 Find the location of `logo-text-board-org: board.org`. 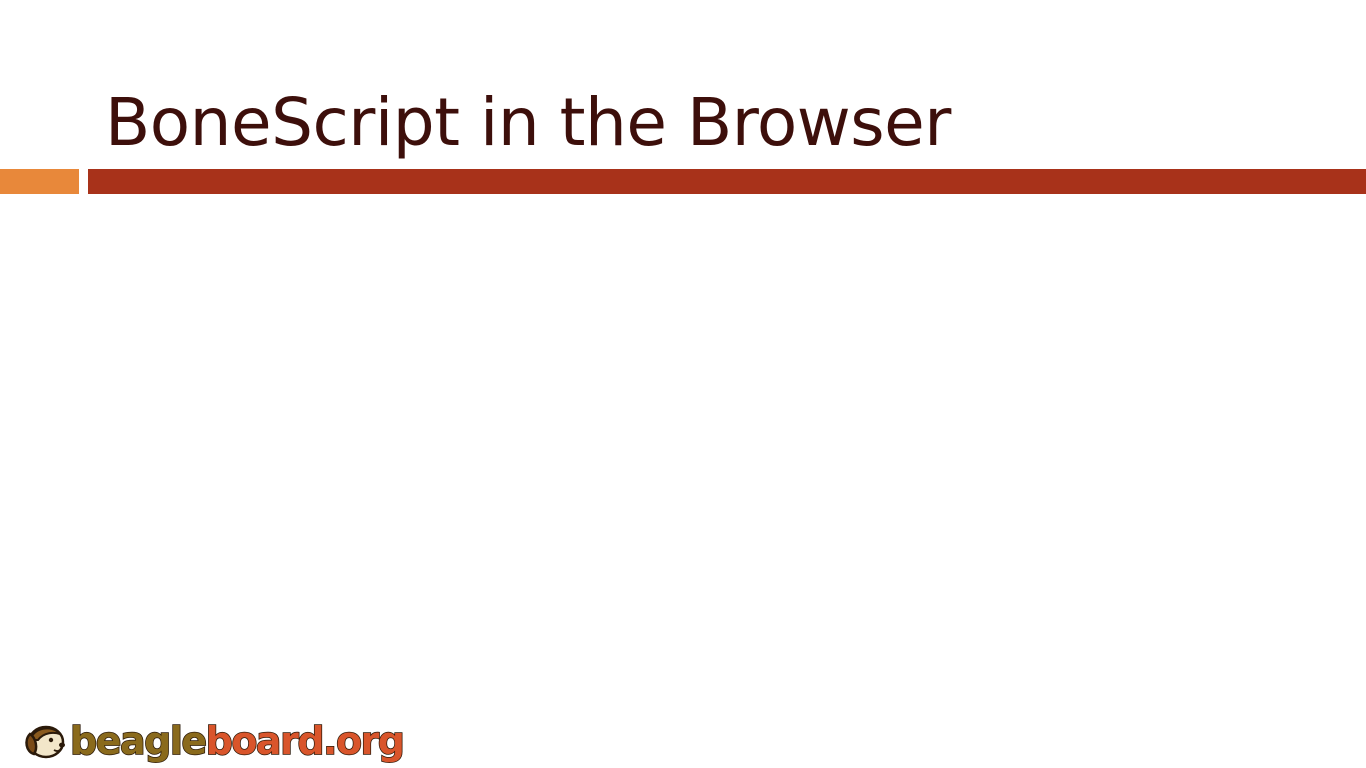

logo-text-board-org: board.org is located at coordinates (305, 741).